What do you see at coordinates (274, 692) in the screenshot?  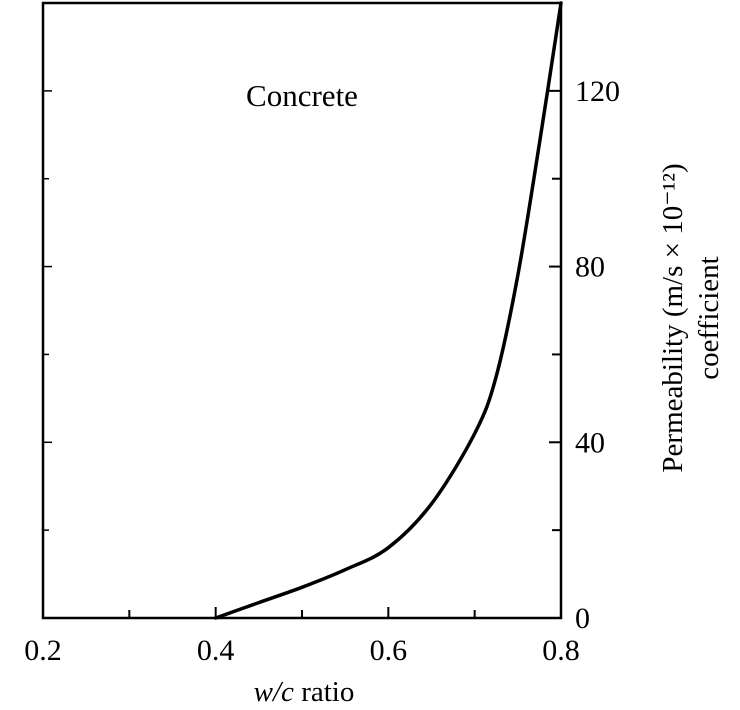 I see `x-axis-label-italic: w/c` at bounding box center [274, 692].